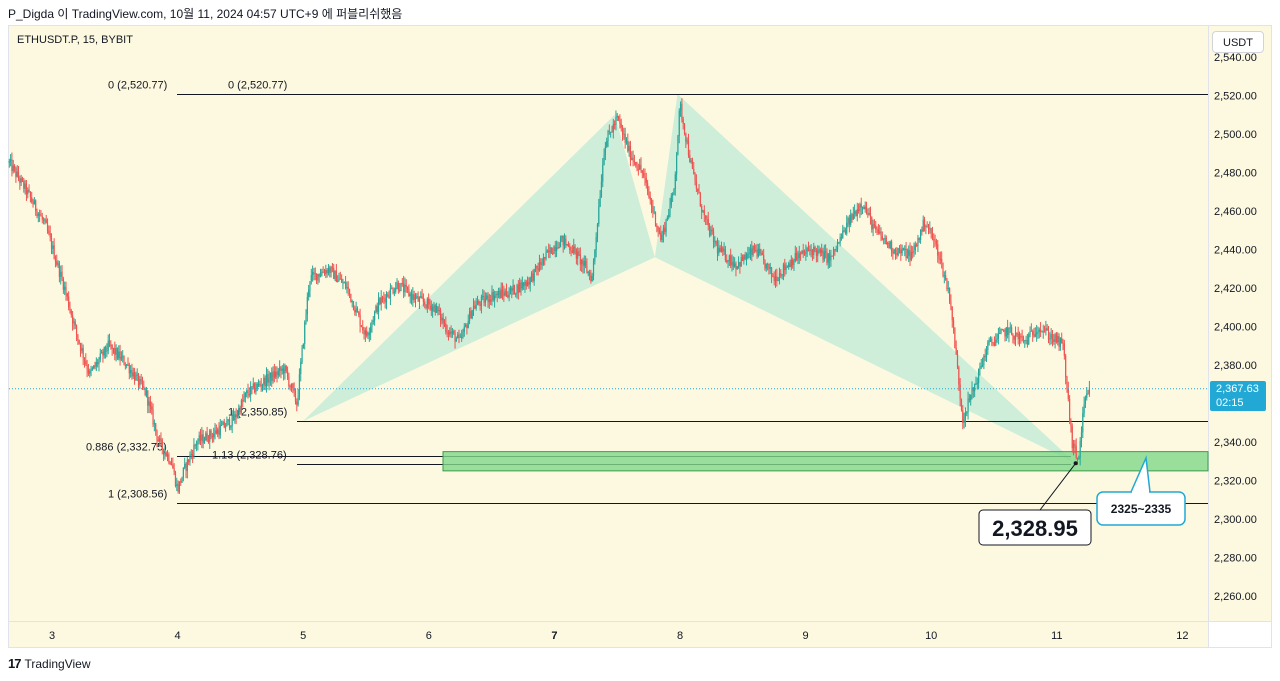 This screenshot has width=1280, height=681. Describe the element at coordinates (1235, 212) in the screenshot. I see `price-tick-label: 2,460.00` at that location.